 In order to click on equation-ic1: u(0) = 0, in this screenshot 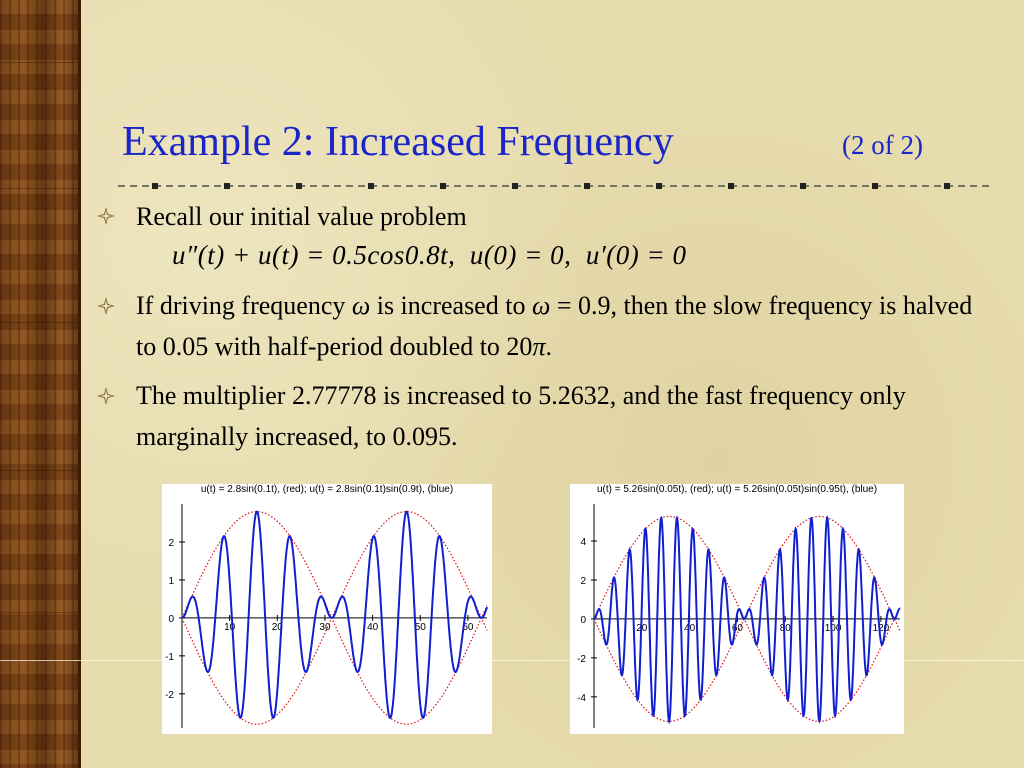, I will do `click(520, 255)`.